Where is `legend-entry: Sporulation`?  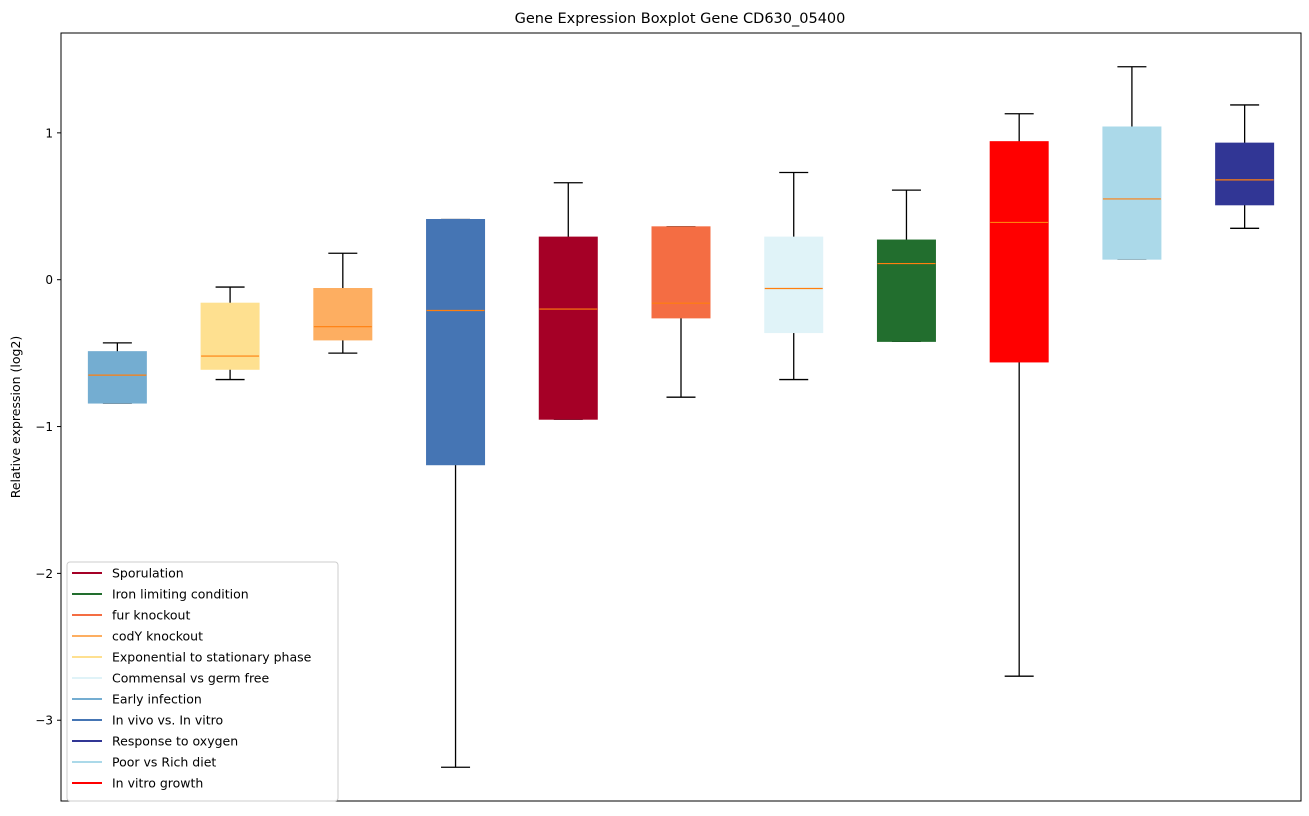 legend-entry: Sporulation is located at coordinates (128, 573).